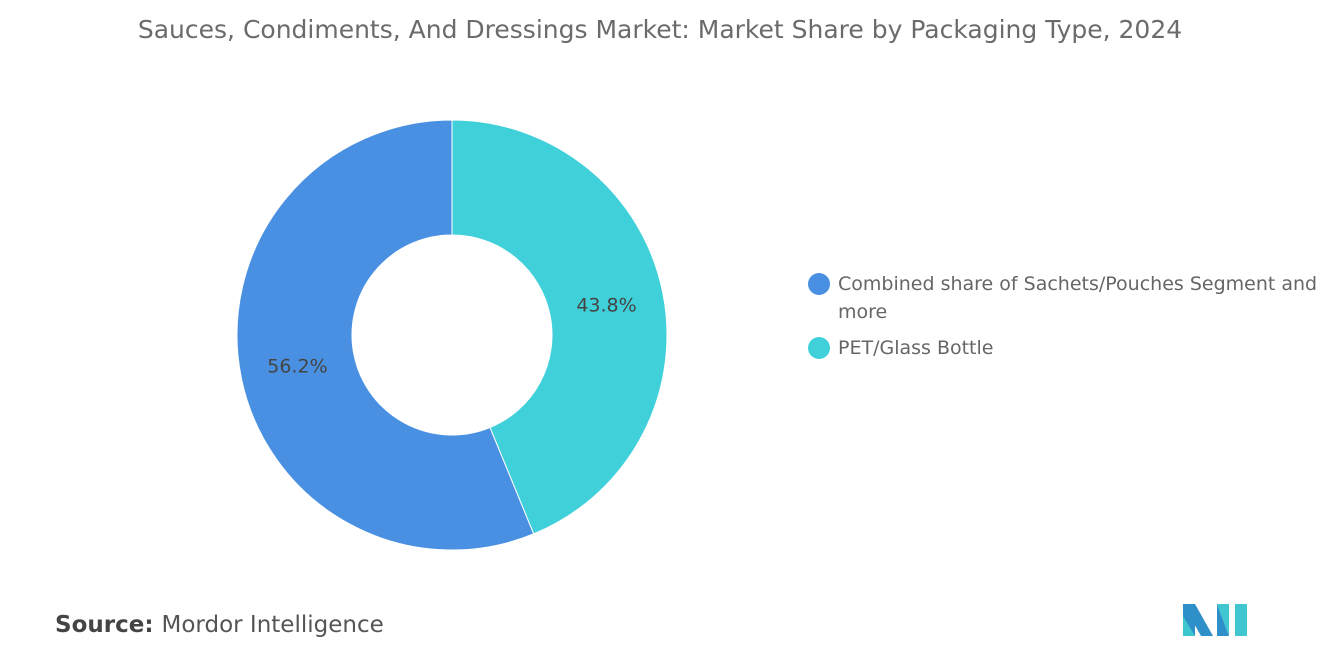  Describe the element at coordinates (104, 625) in the screenshot. I see `source-label: Source:` at that location.